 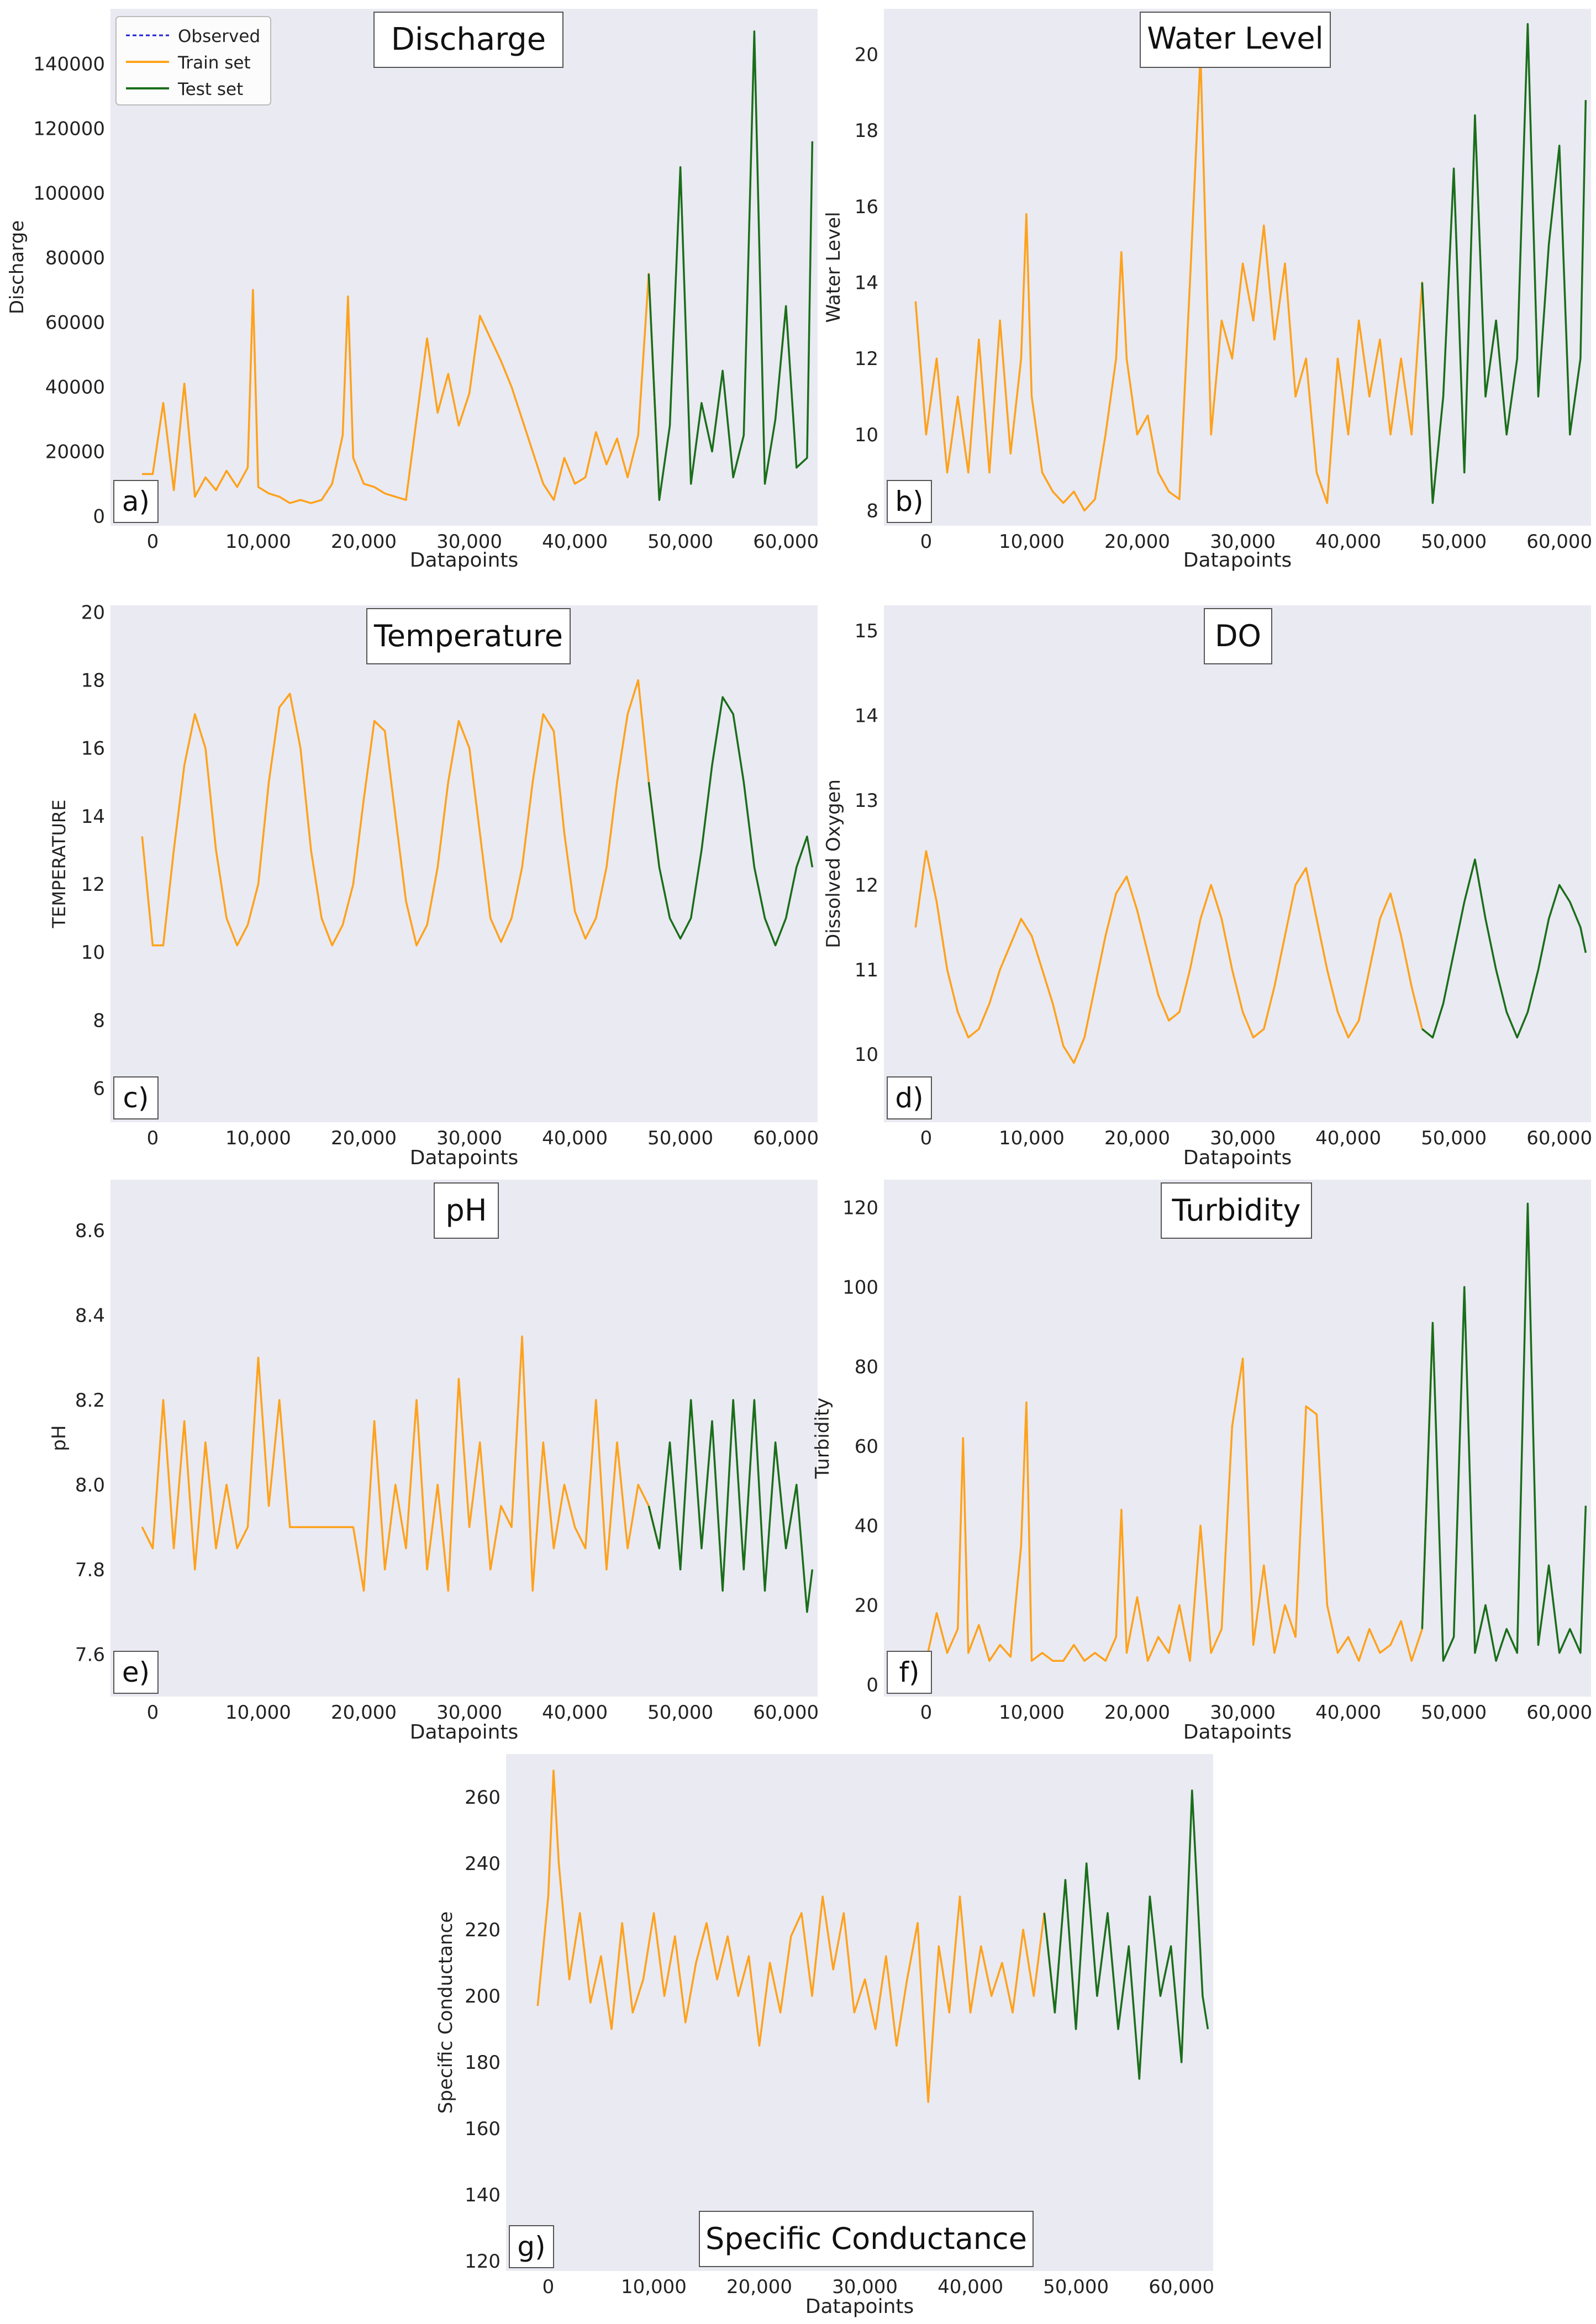 I want to click on y-tick-label: 7.6, so click(x=90, y=1655).